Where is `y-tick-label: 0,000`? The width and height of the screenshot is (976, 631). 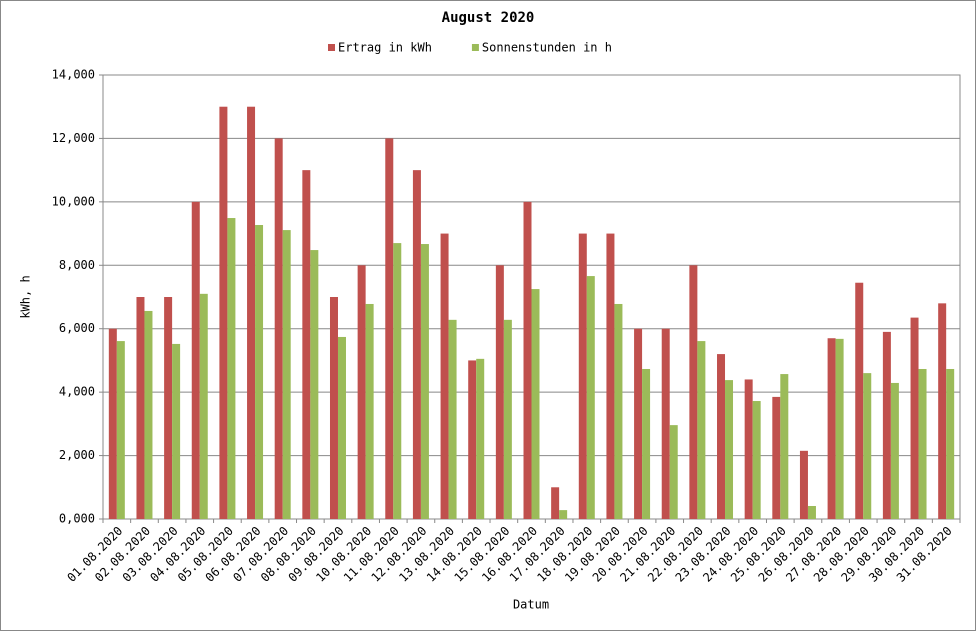 y-tick-label: 0,000 is located at coordinates (77, 519).